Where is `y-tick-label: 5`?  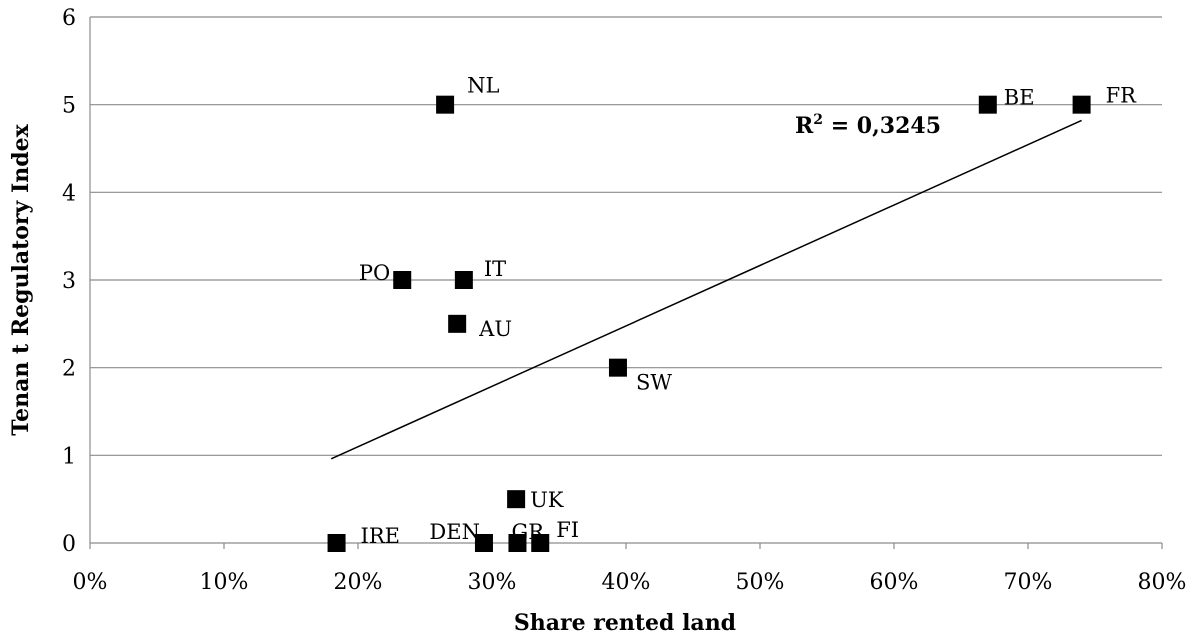
y-tick-label: 5 is located at coordinates (69, 106).